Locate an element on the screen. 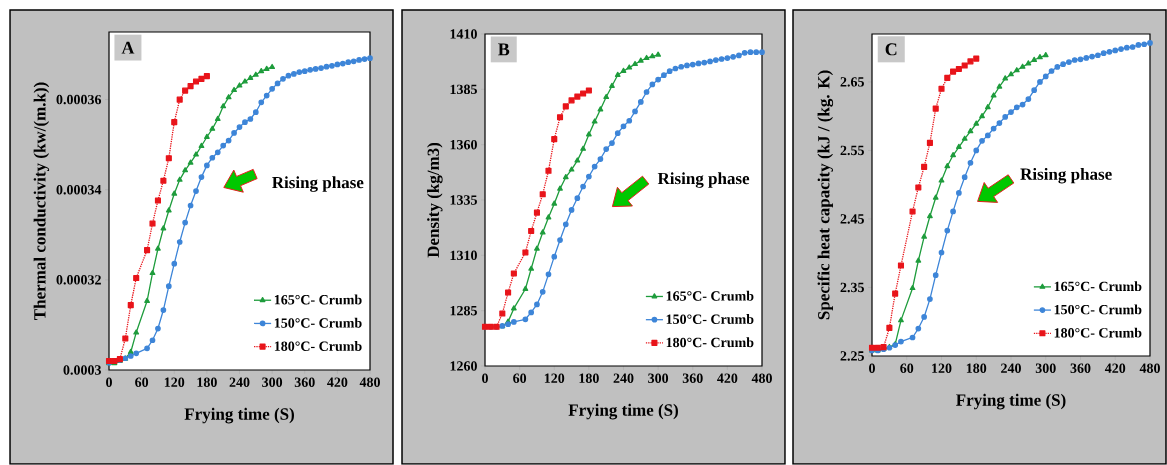 This screenshot has width=1167, height=465. y-axis-title: Specific heat capacity (kJ / (kg. K) is located at coordinates (825, 195).